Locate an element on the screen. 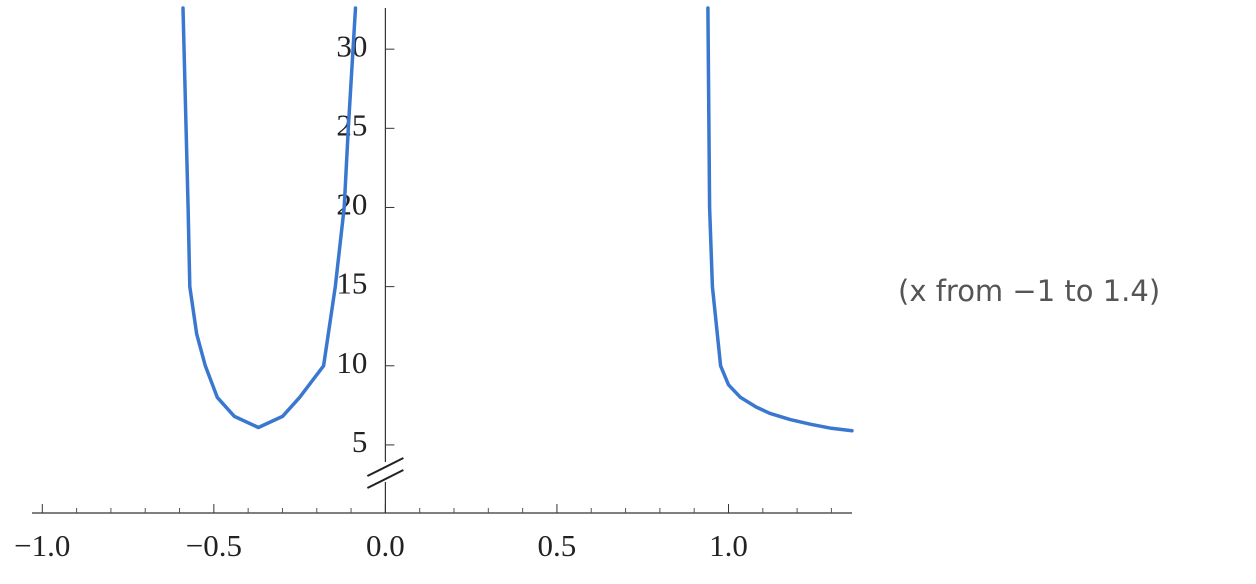 This screenshot has width=1256, height=584. y-tick-label: 5 is located at coordinates (360, 441).